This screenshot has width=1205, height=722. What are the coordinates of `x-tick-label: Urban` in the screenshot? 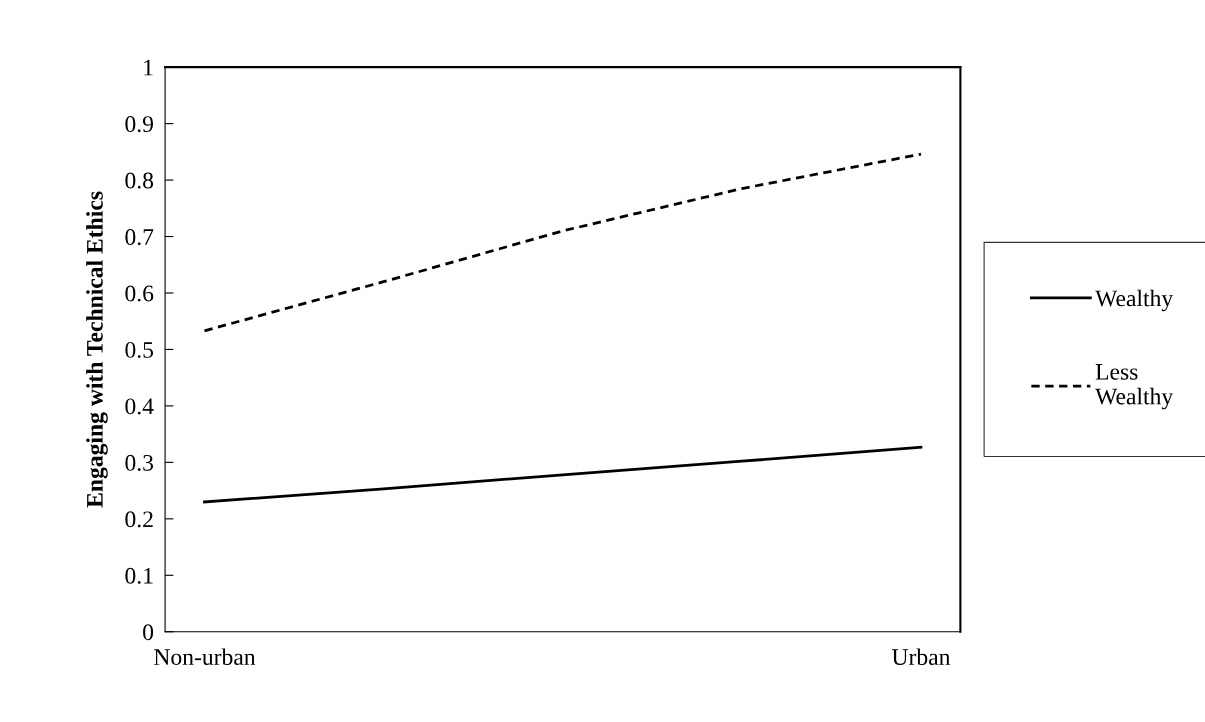 It's located at (921, 657).